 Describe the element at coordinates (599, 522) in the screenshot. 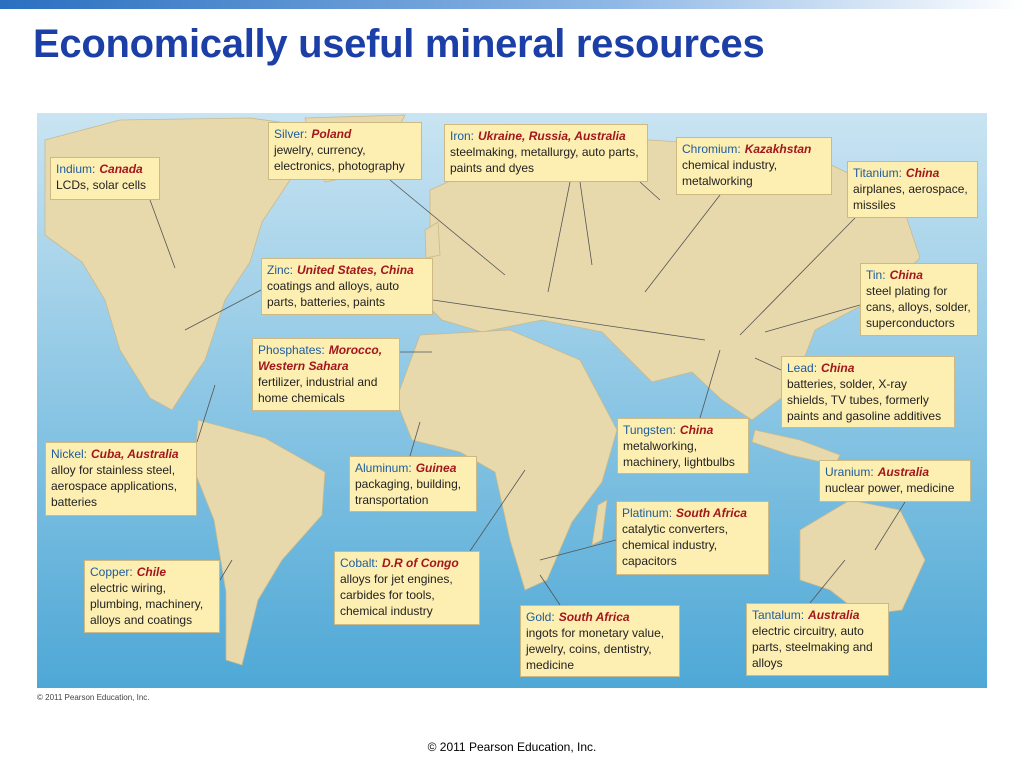

I see `madagascar` at that location.